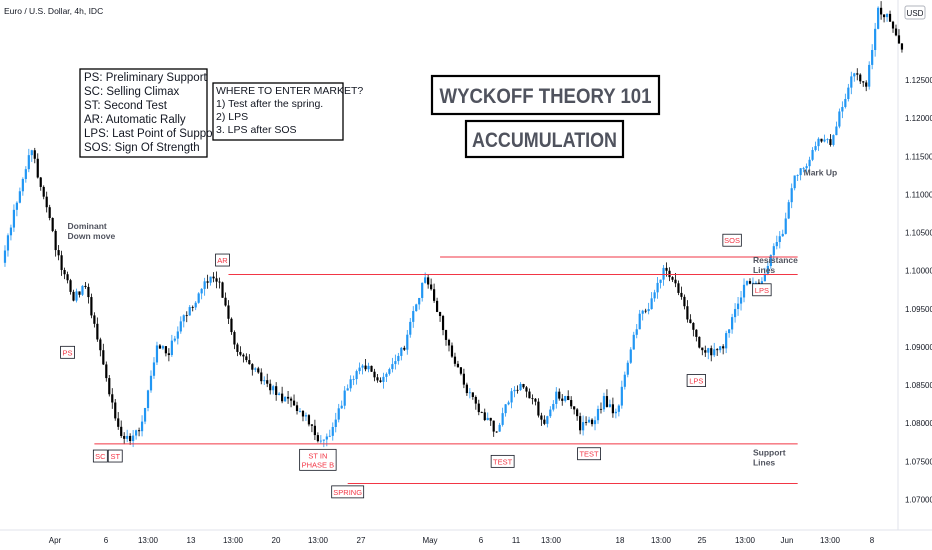 The height and width of the screenshot is (550, 932). I want to click on wyckoff-label: SOS, so click(732, 240).